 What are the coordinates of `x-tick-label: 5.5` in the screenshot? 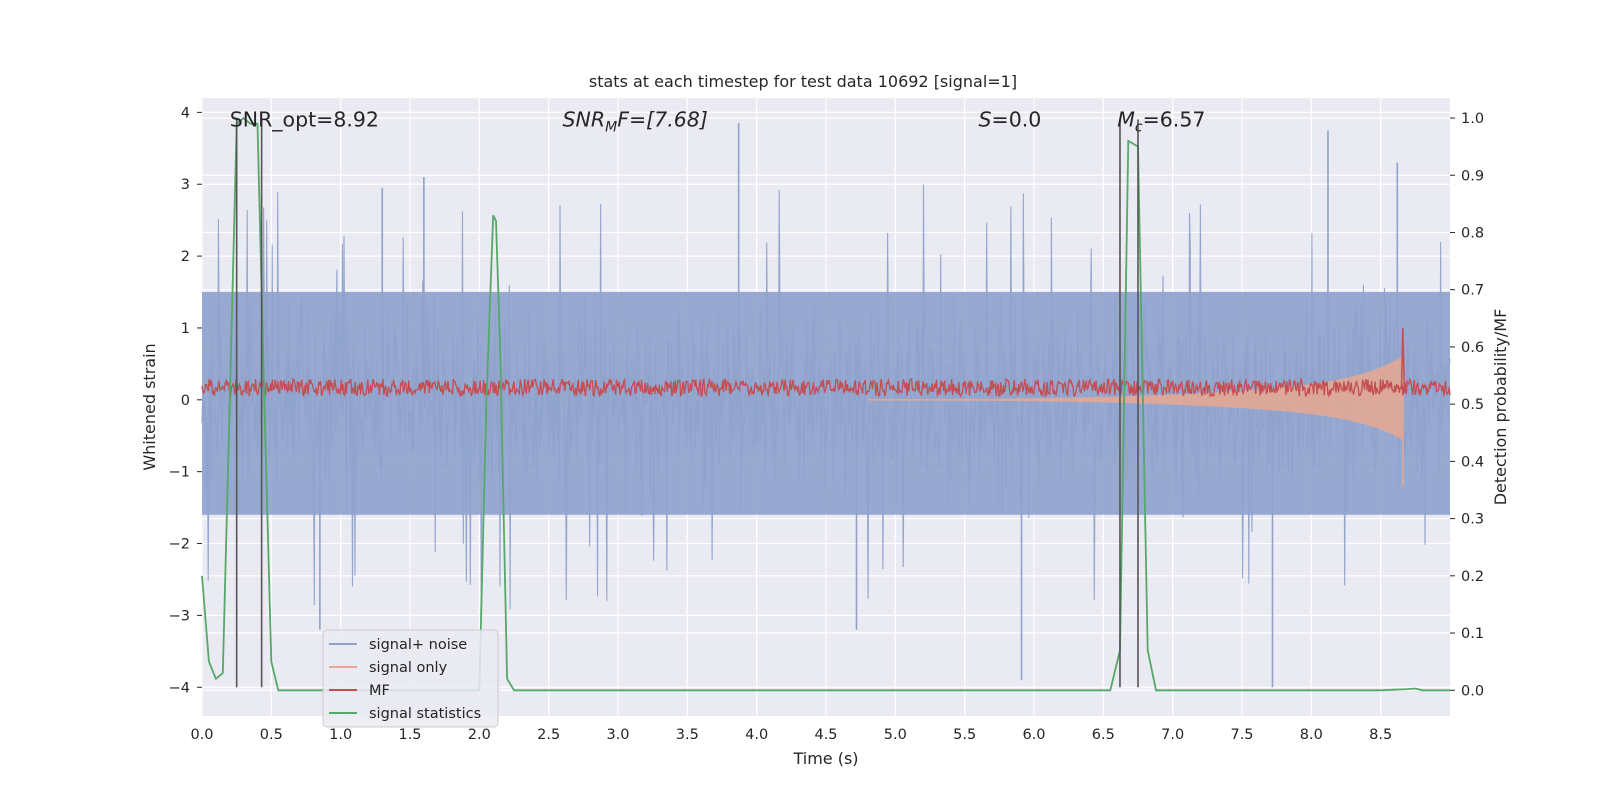 It's located at (964, 735).